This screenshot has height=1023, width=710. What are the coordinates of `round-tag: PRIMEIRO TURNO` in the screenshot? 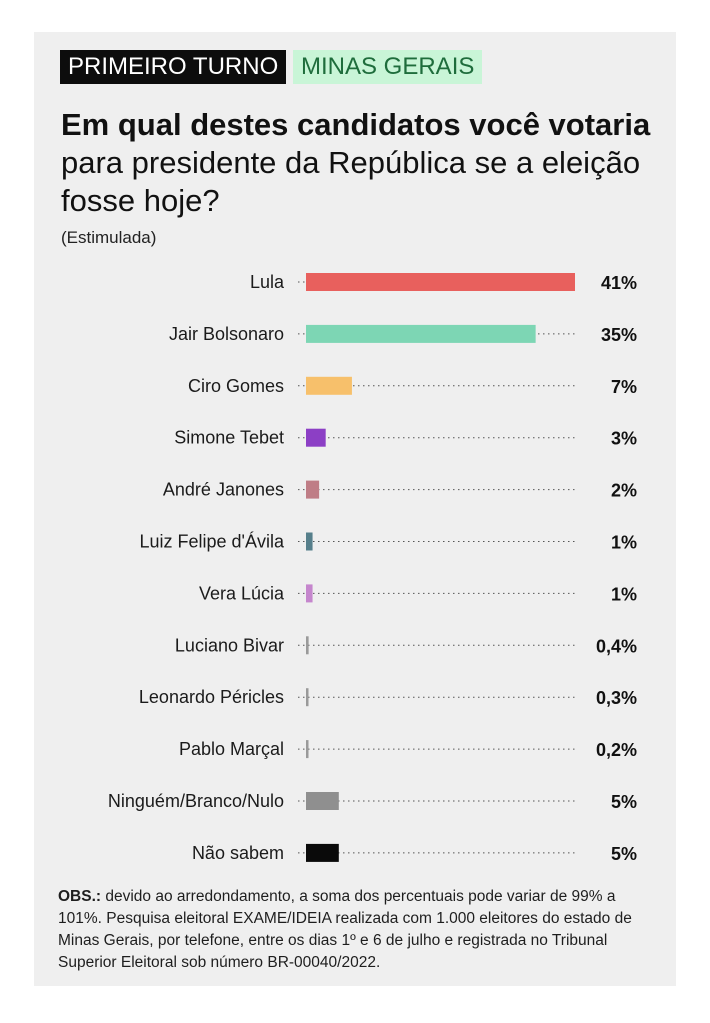 It's located at (173, 67).